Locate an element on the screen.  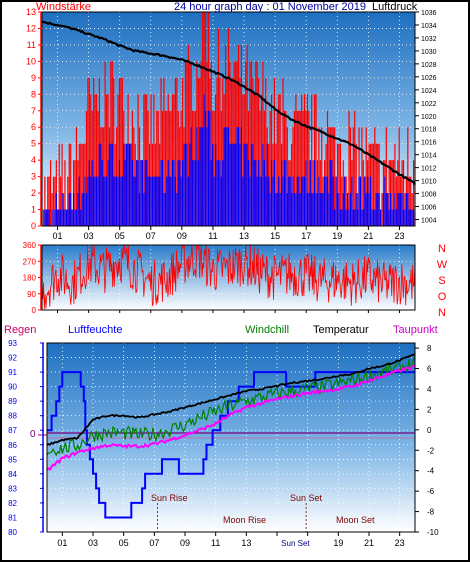
zero-marker-label: 0 is located at coordinates (33, 434).